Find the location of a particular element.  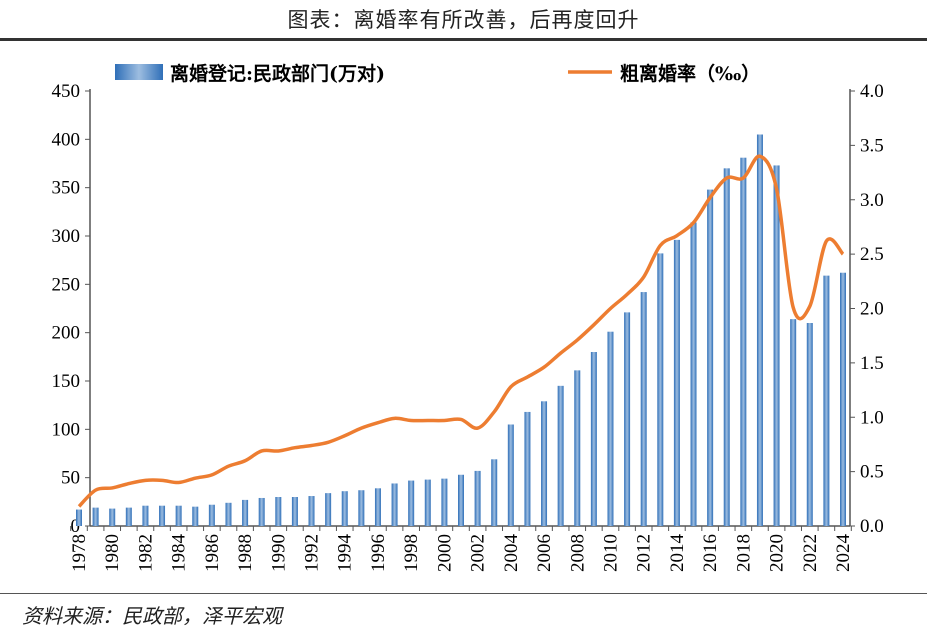

x-tick-label: 2018 is located at coordinates (743, 553).